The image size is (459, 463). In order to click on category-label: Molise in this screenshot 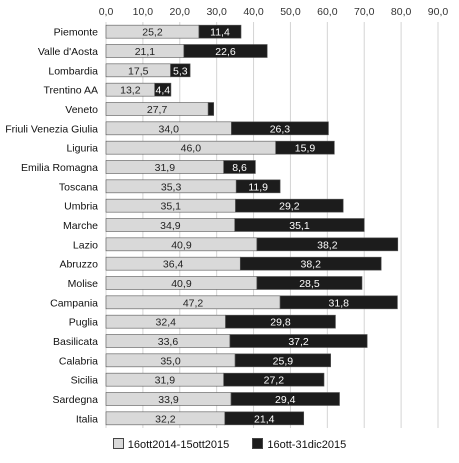, I will do `click(83, 284)`.